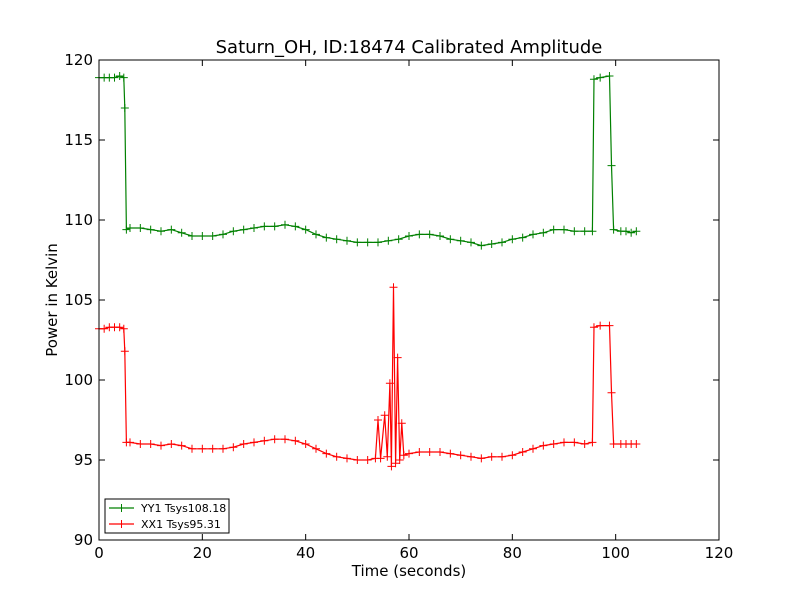 This screenshot has width=800, height=600. Describe the element at coordinates (202, 553) in the screenshot. I see `x-tick-label: 20` at that location.